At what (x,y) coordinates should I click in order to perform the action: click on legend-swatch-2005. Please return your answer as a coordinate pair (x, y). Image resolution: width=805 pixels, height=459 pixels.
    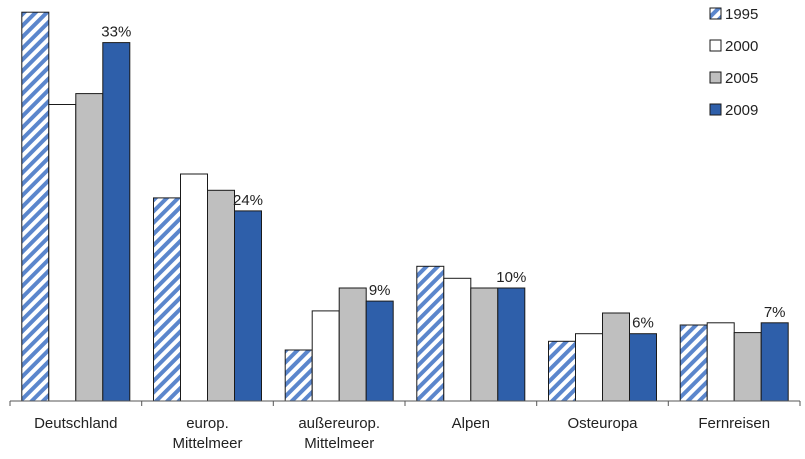
    Looking at the image, I should click on (715, 77).